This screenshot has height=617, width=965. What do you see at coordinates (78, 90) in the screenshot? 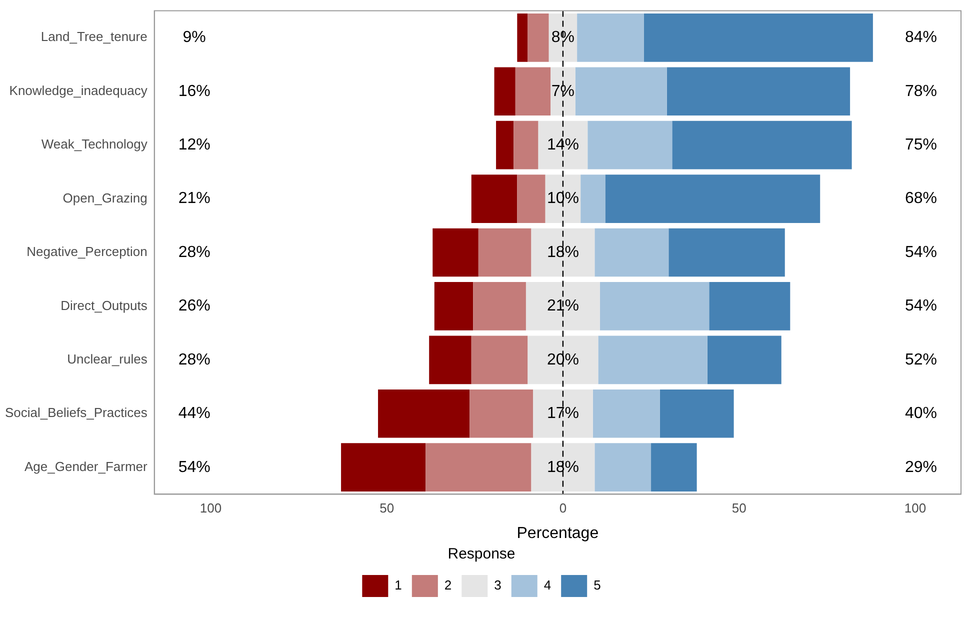
I see `y-tick-label: Knowledge_inadequacy` at bounding box center [78, 90].